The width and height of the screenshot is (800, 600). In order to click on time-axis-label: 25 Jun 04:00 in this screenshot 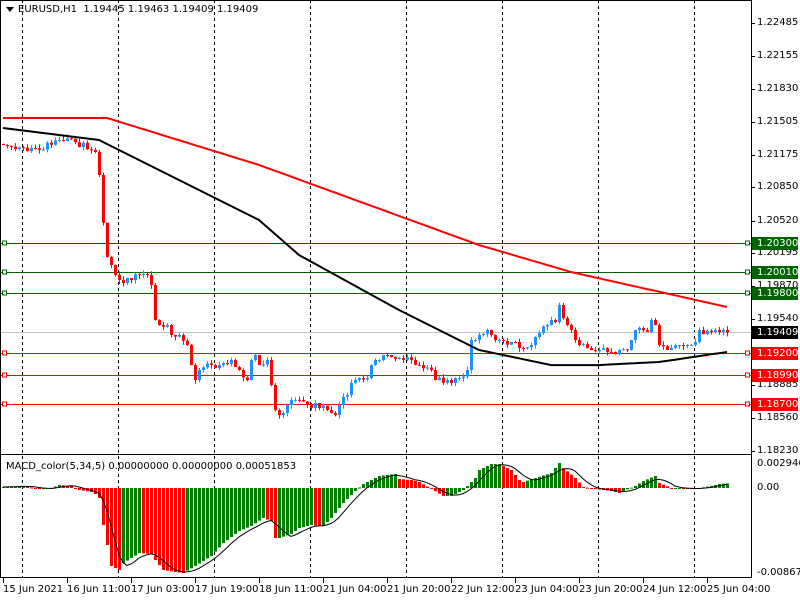, I will do `click(739, 589)`.